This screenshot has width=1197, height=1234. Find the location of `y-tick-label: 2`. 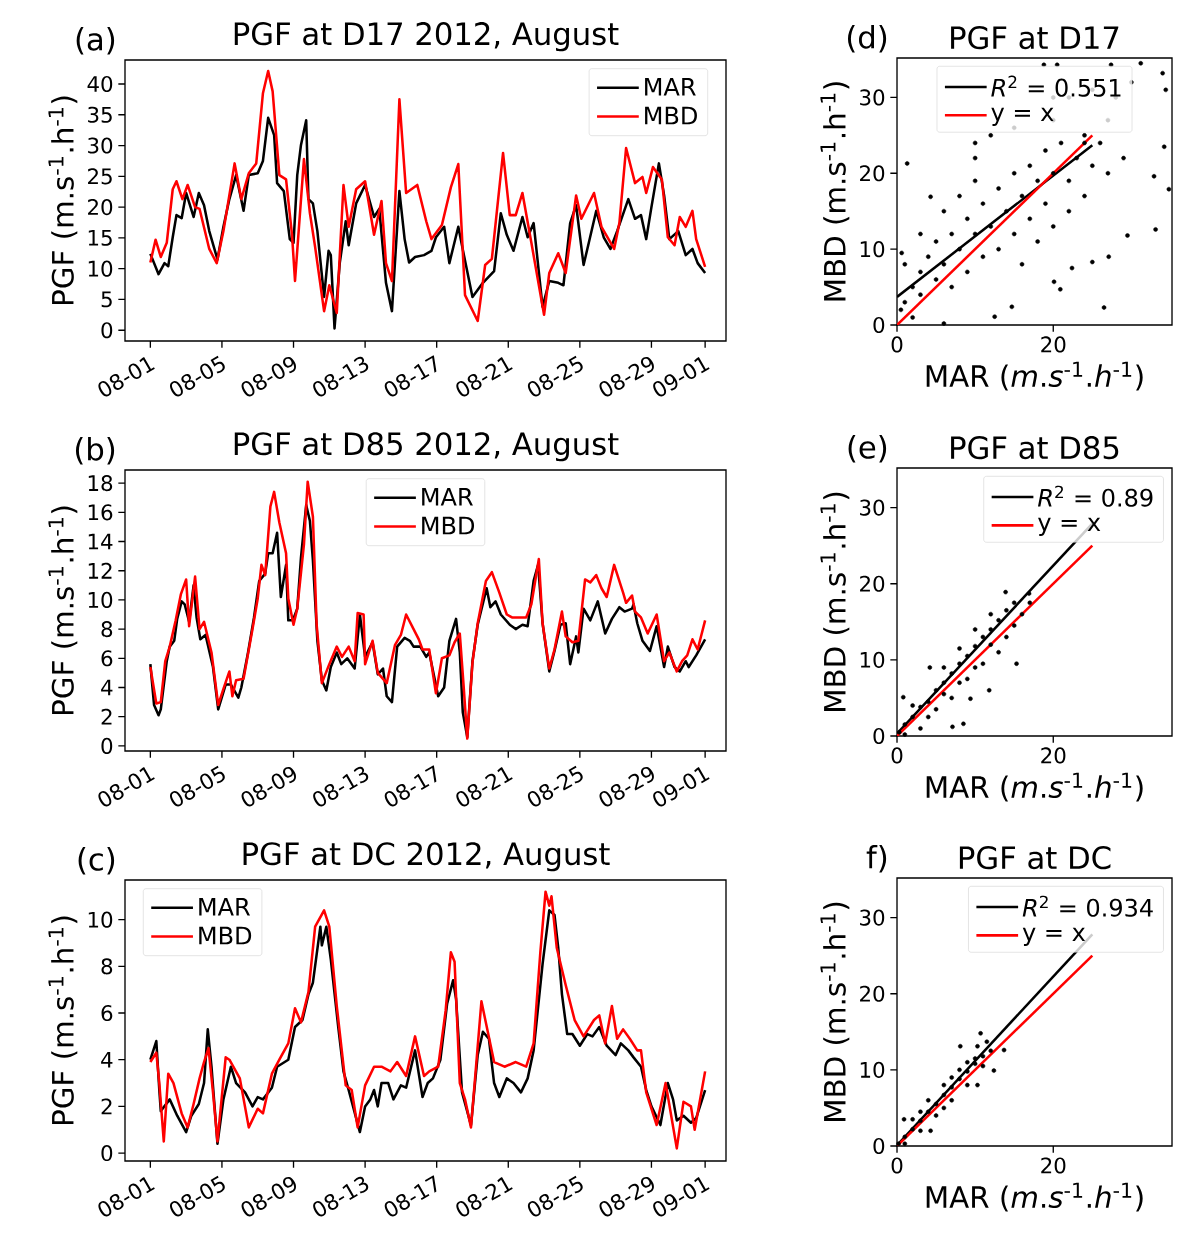

y-tick-label: 2 is located at coordinates (106, 1106).